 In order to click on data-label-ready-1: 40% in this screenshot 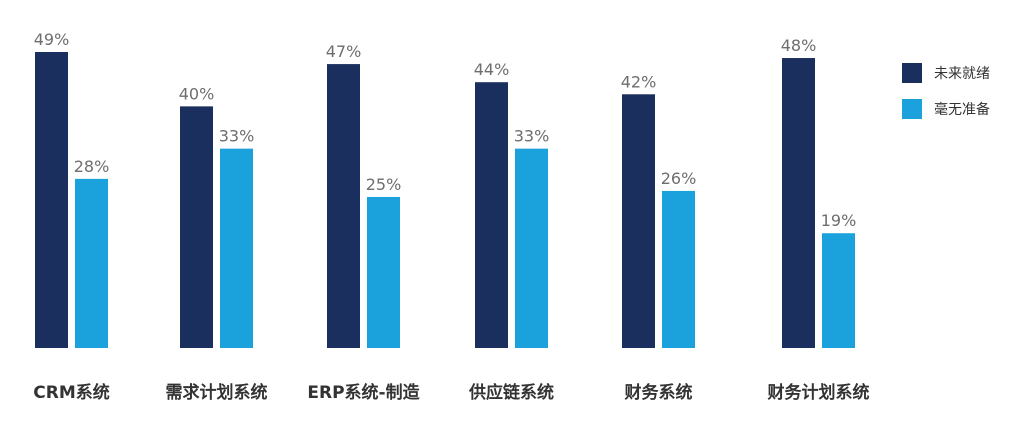, I will do `click(197, 93)`.